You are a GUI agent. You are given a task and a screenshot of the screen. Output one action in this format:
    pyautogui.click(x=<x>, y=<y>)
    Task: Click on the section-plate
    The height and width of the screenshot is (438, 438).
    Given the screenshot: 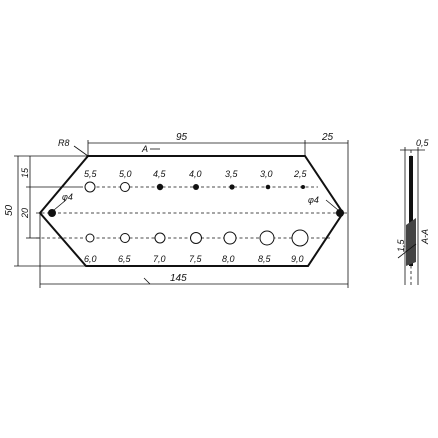 What is the action you would take?
    pyautogui.click(x=411, y=211)
    